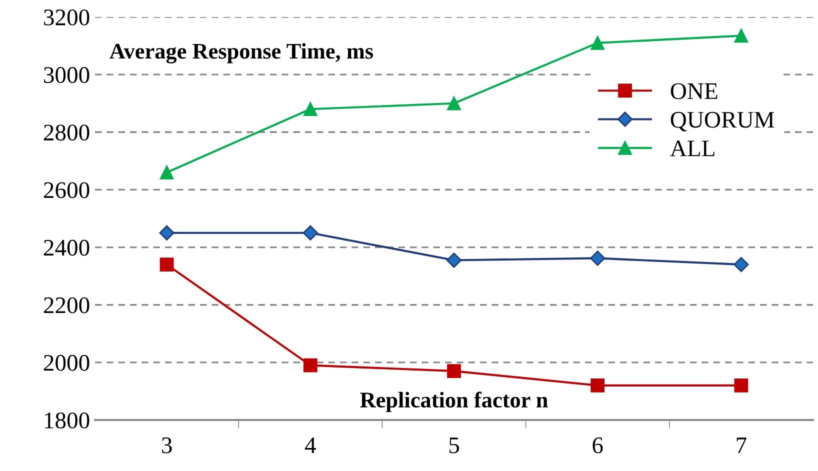 This screenshot has height=471, width=818. Describe the element at coordinates (597, 445) in the screenshot. I see `x-tick-label: 6` at that location.